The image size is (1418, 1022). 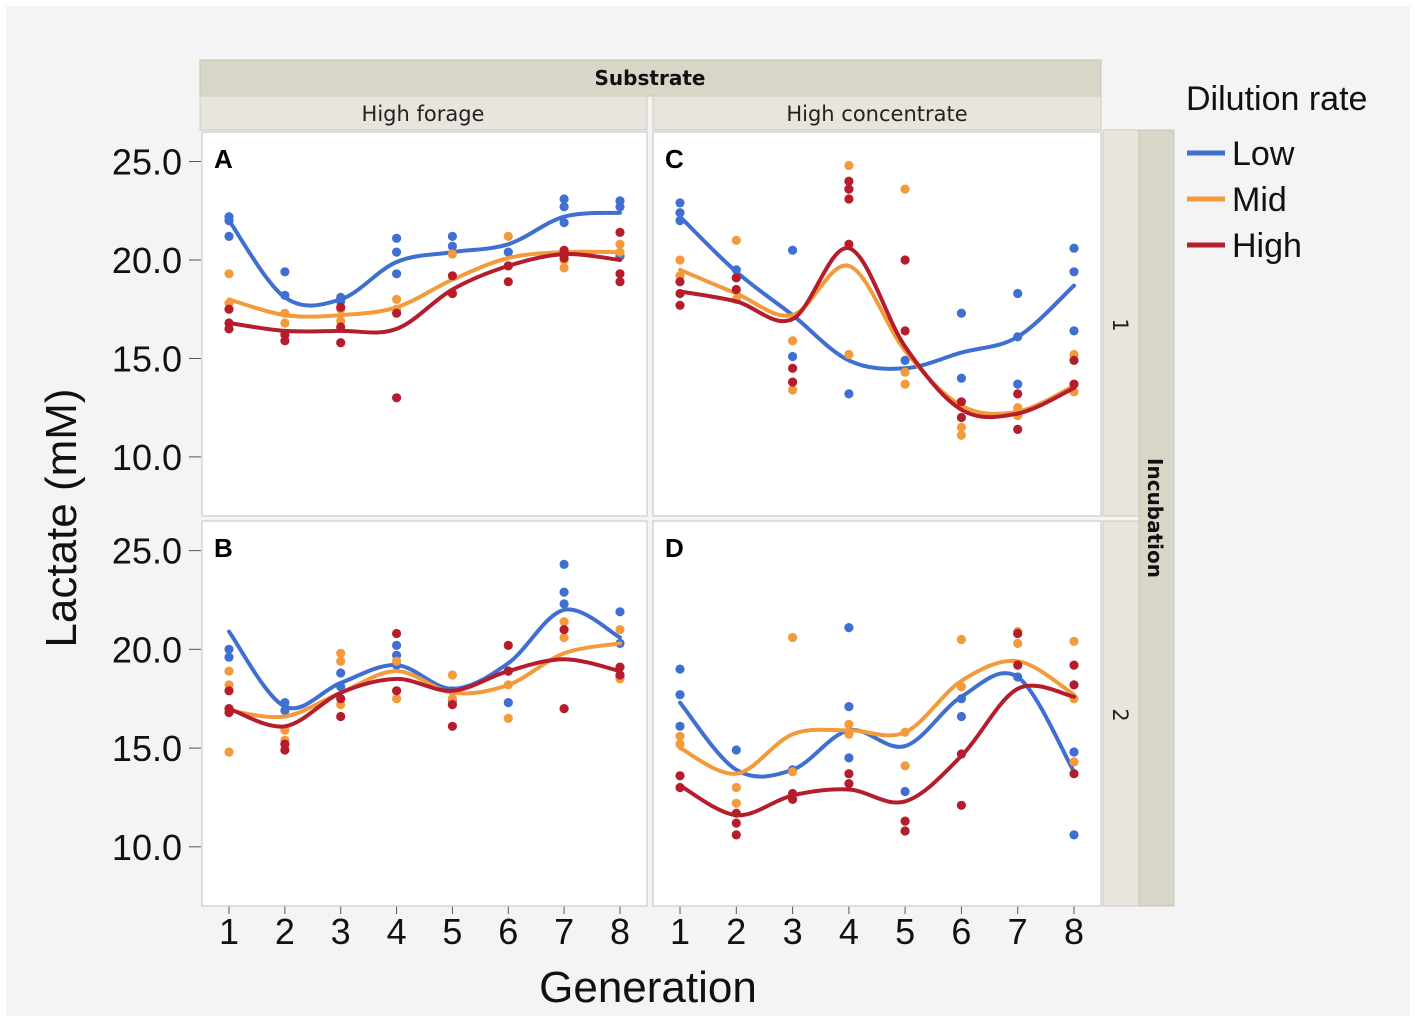 What do you see at coordinates (424, 324) in the screenshot?
I see `panel-A-background` at bounding box center [424, 324].